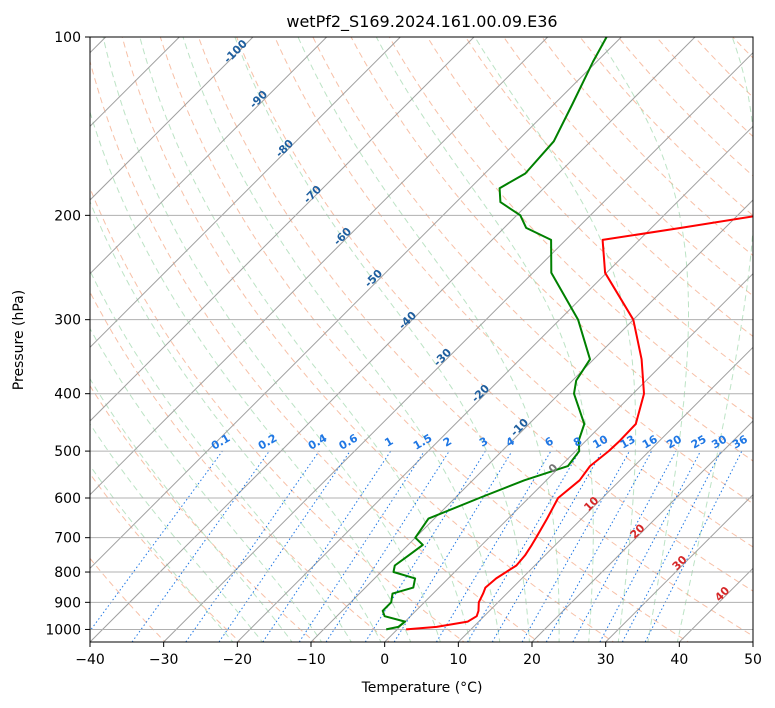 This screenshot has height=708, width=775. What do you see at coordinates (220, 442) in the screenshot?
I see `mixing-ratio-label: 0.1` at bounding box center [220, 442].